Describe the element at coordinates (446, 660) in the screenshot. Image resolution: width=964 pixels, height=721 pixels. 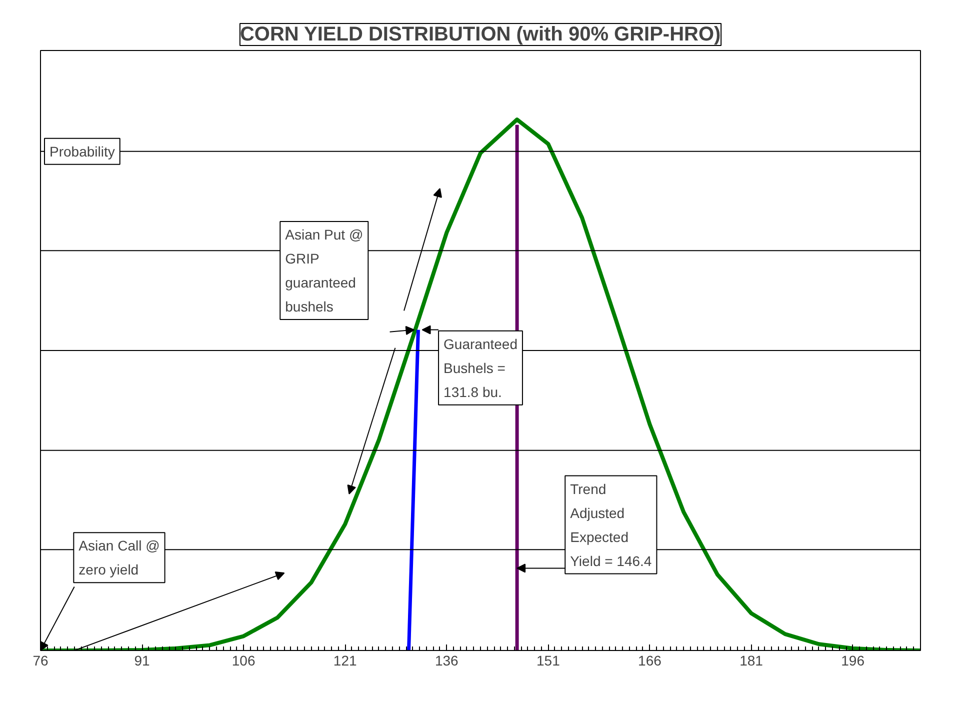
I see `x-tick-label: 136` at that location.